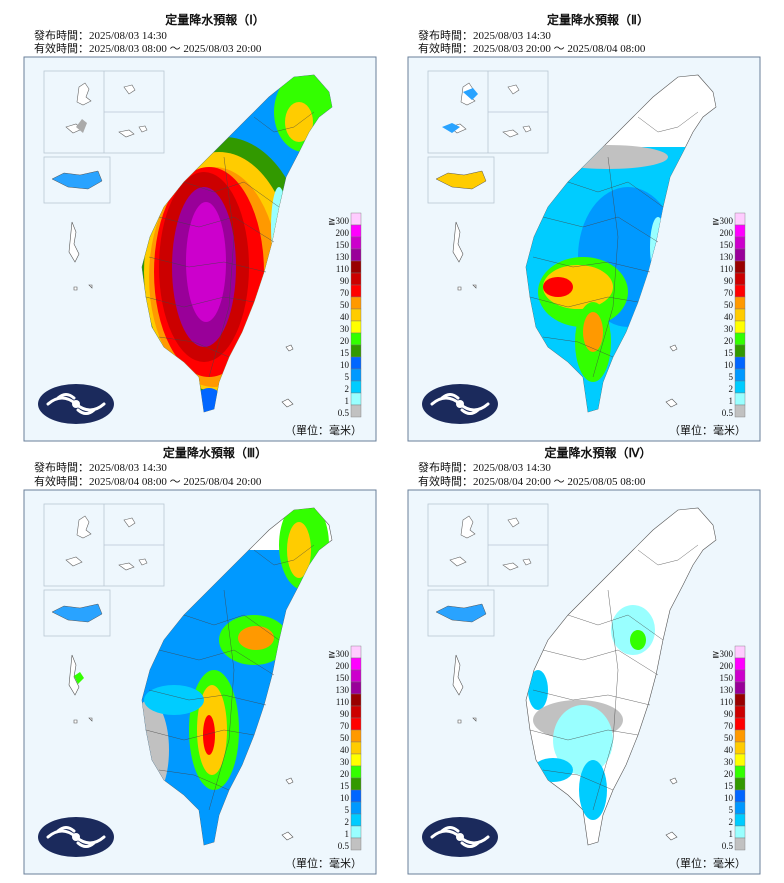 The height and width of the screenshot is (883, 784). What do you see at coordinates (597, 452) in the screenshot?
I see `panel-title: 定量降水預報（Ⅳ）` at bounding box center [597, 452].